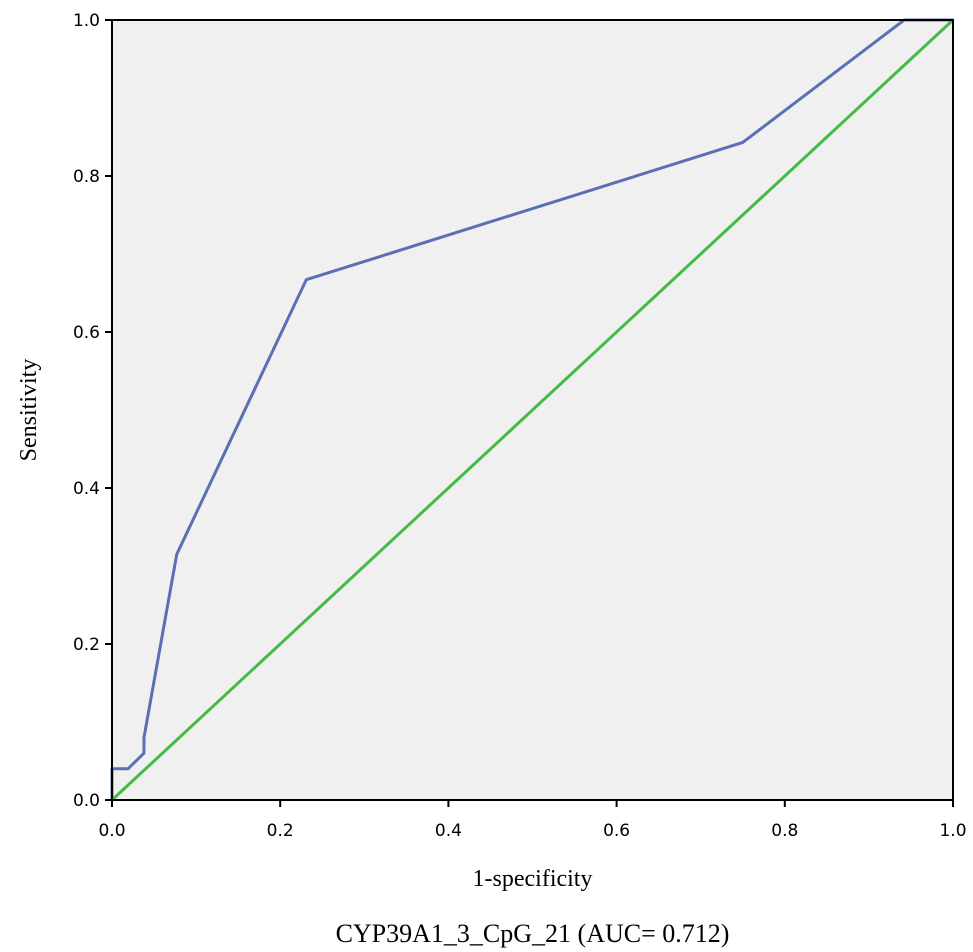 This screenshot has width=973, height=952. Describe the element at coordinates (86, 333) in the screenshot. I see `y-tick-label: 0.6` at that location.